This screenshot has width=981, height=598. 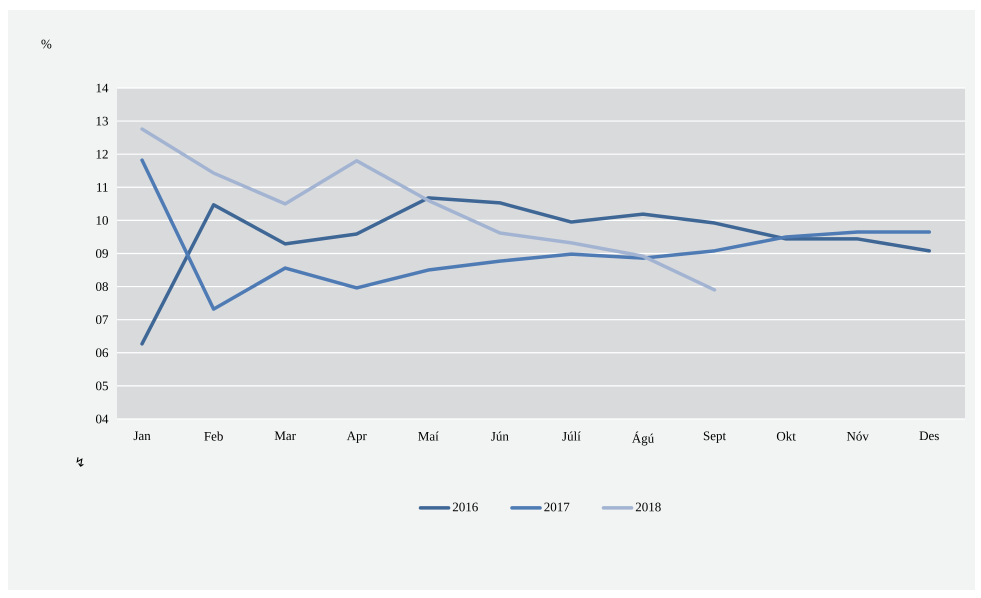 What do you see at coordinates (142, 436) in the screenshot?
I see `x-tick-label: Jan` at bounding box center [142, 436].